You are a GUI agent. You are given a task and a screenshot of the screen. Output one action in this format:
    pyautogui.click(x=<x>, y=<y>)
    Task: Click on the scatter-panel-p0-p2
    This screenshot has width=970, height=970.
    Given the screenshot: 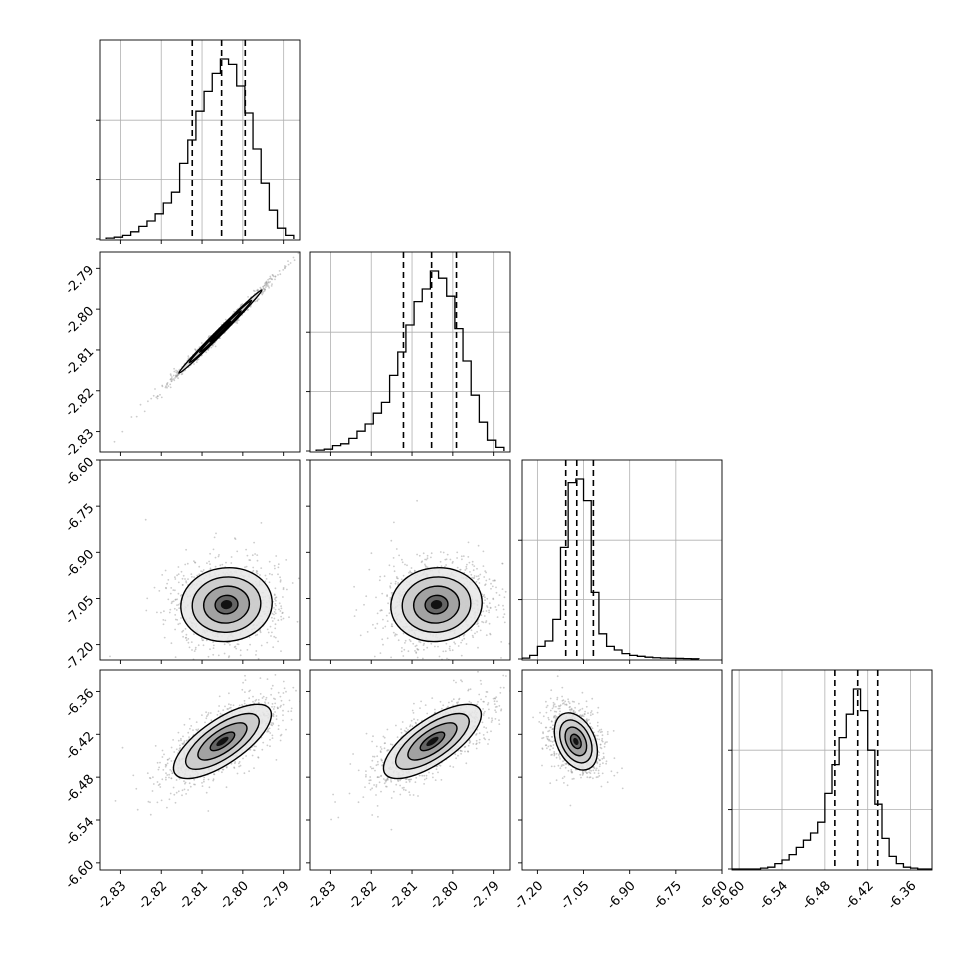 What is the action you would take?
    pyautogui.click(x=204, y=561)
    